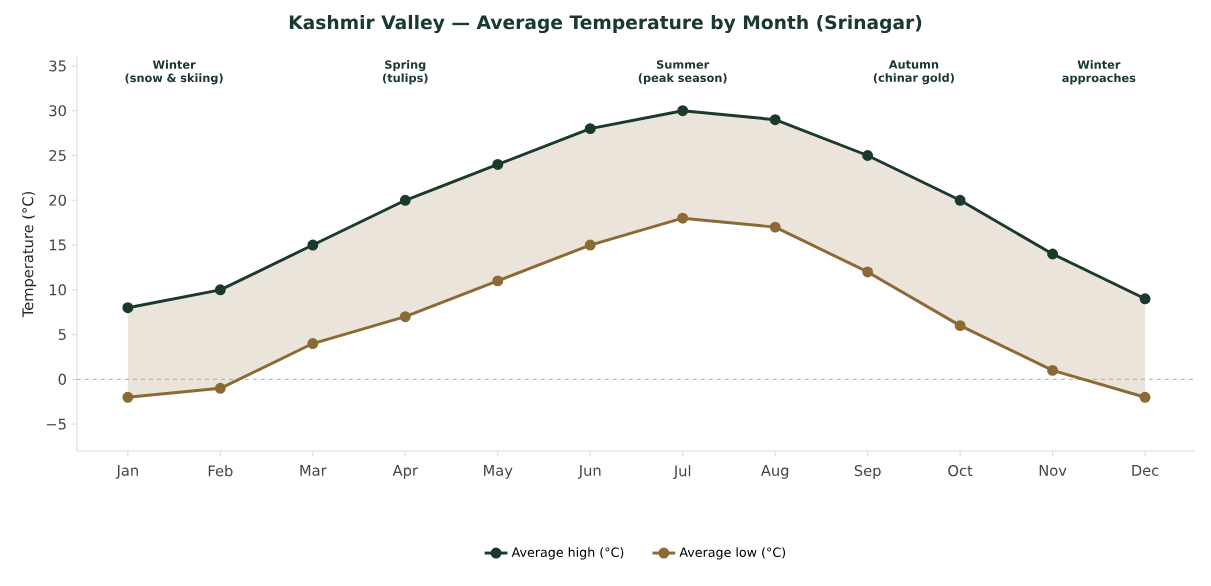  Describe the element at coordinates (57, 200) in the screenshot. I see `y-tick-label: 20` at that location.